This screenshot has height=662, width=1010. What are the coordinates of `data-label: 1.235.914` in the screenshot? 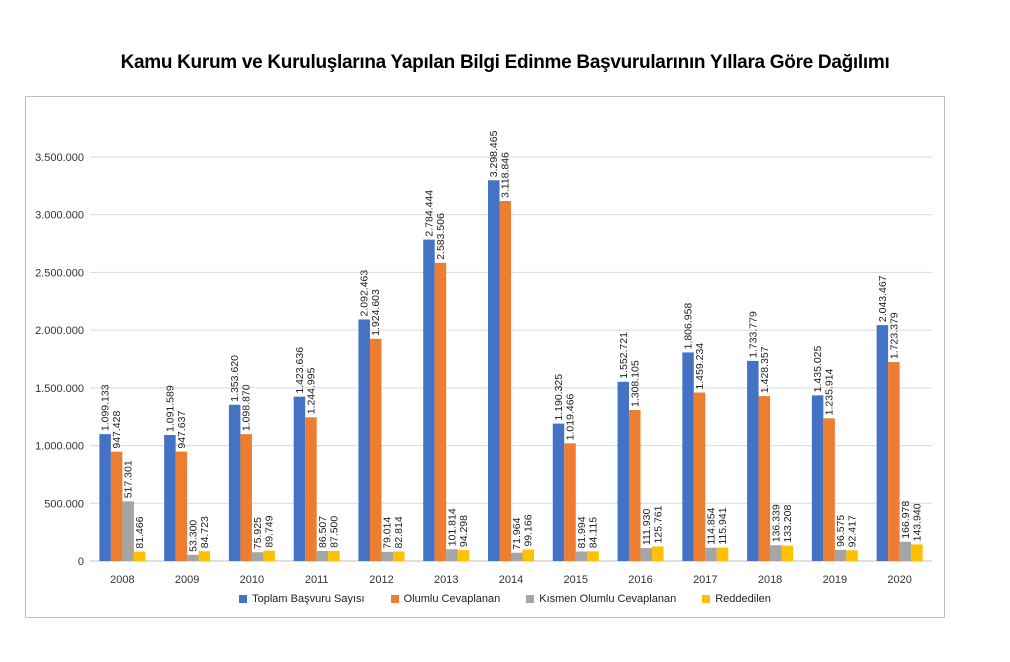 It's located at (830, 391).